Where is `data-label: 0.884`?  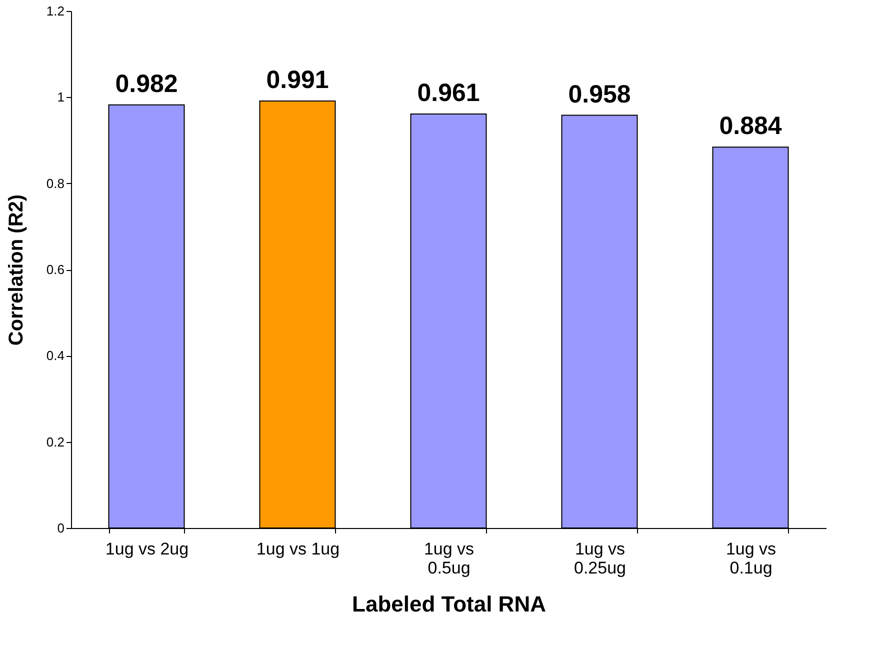 data-label: 0.884 is located at coordinates (750, 126).